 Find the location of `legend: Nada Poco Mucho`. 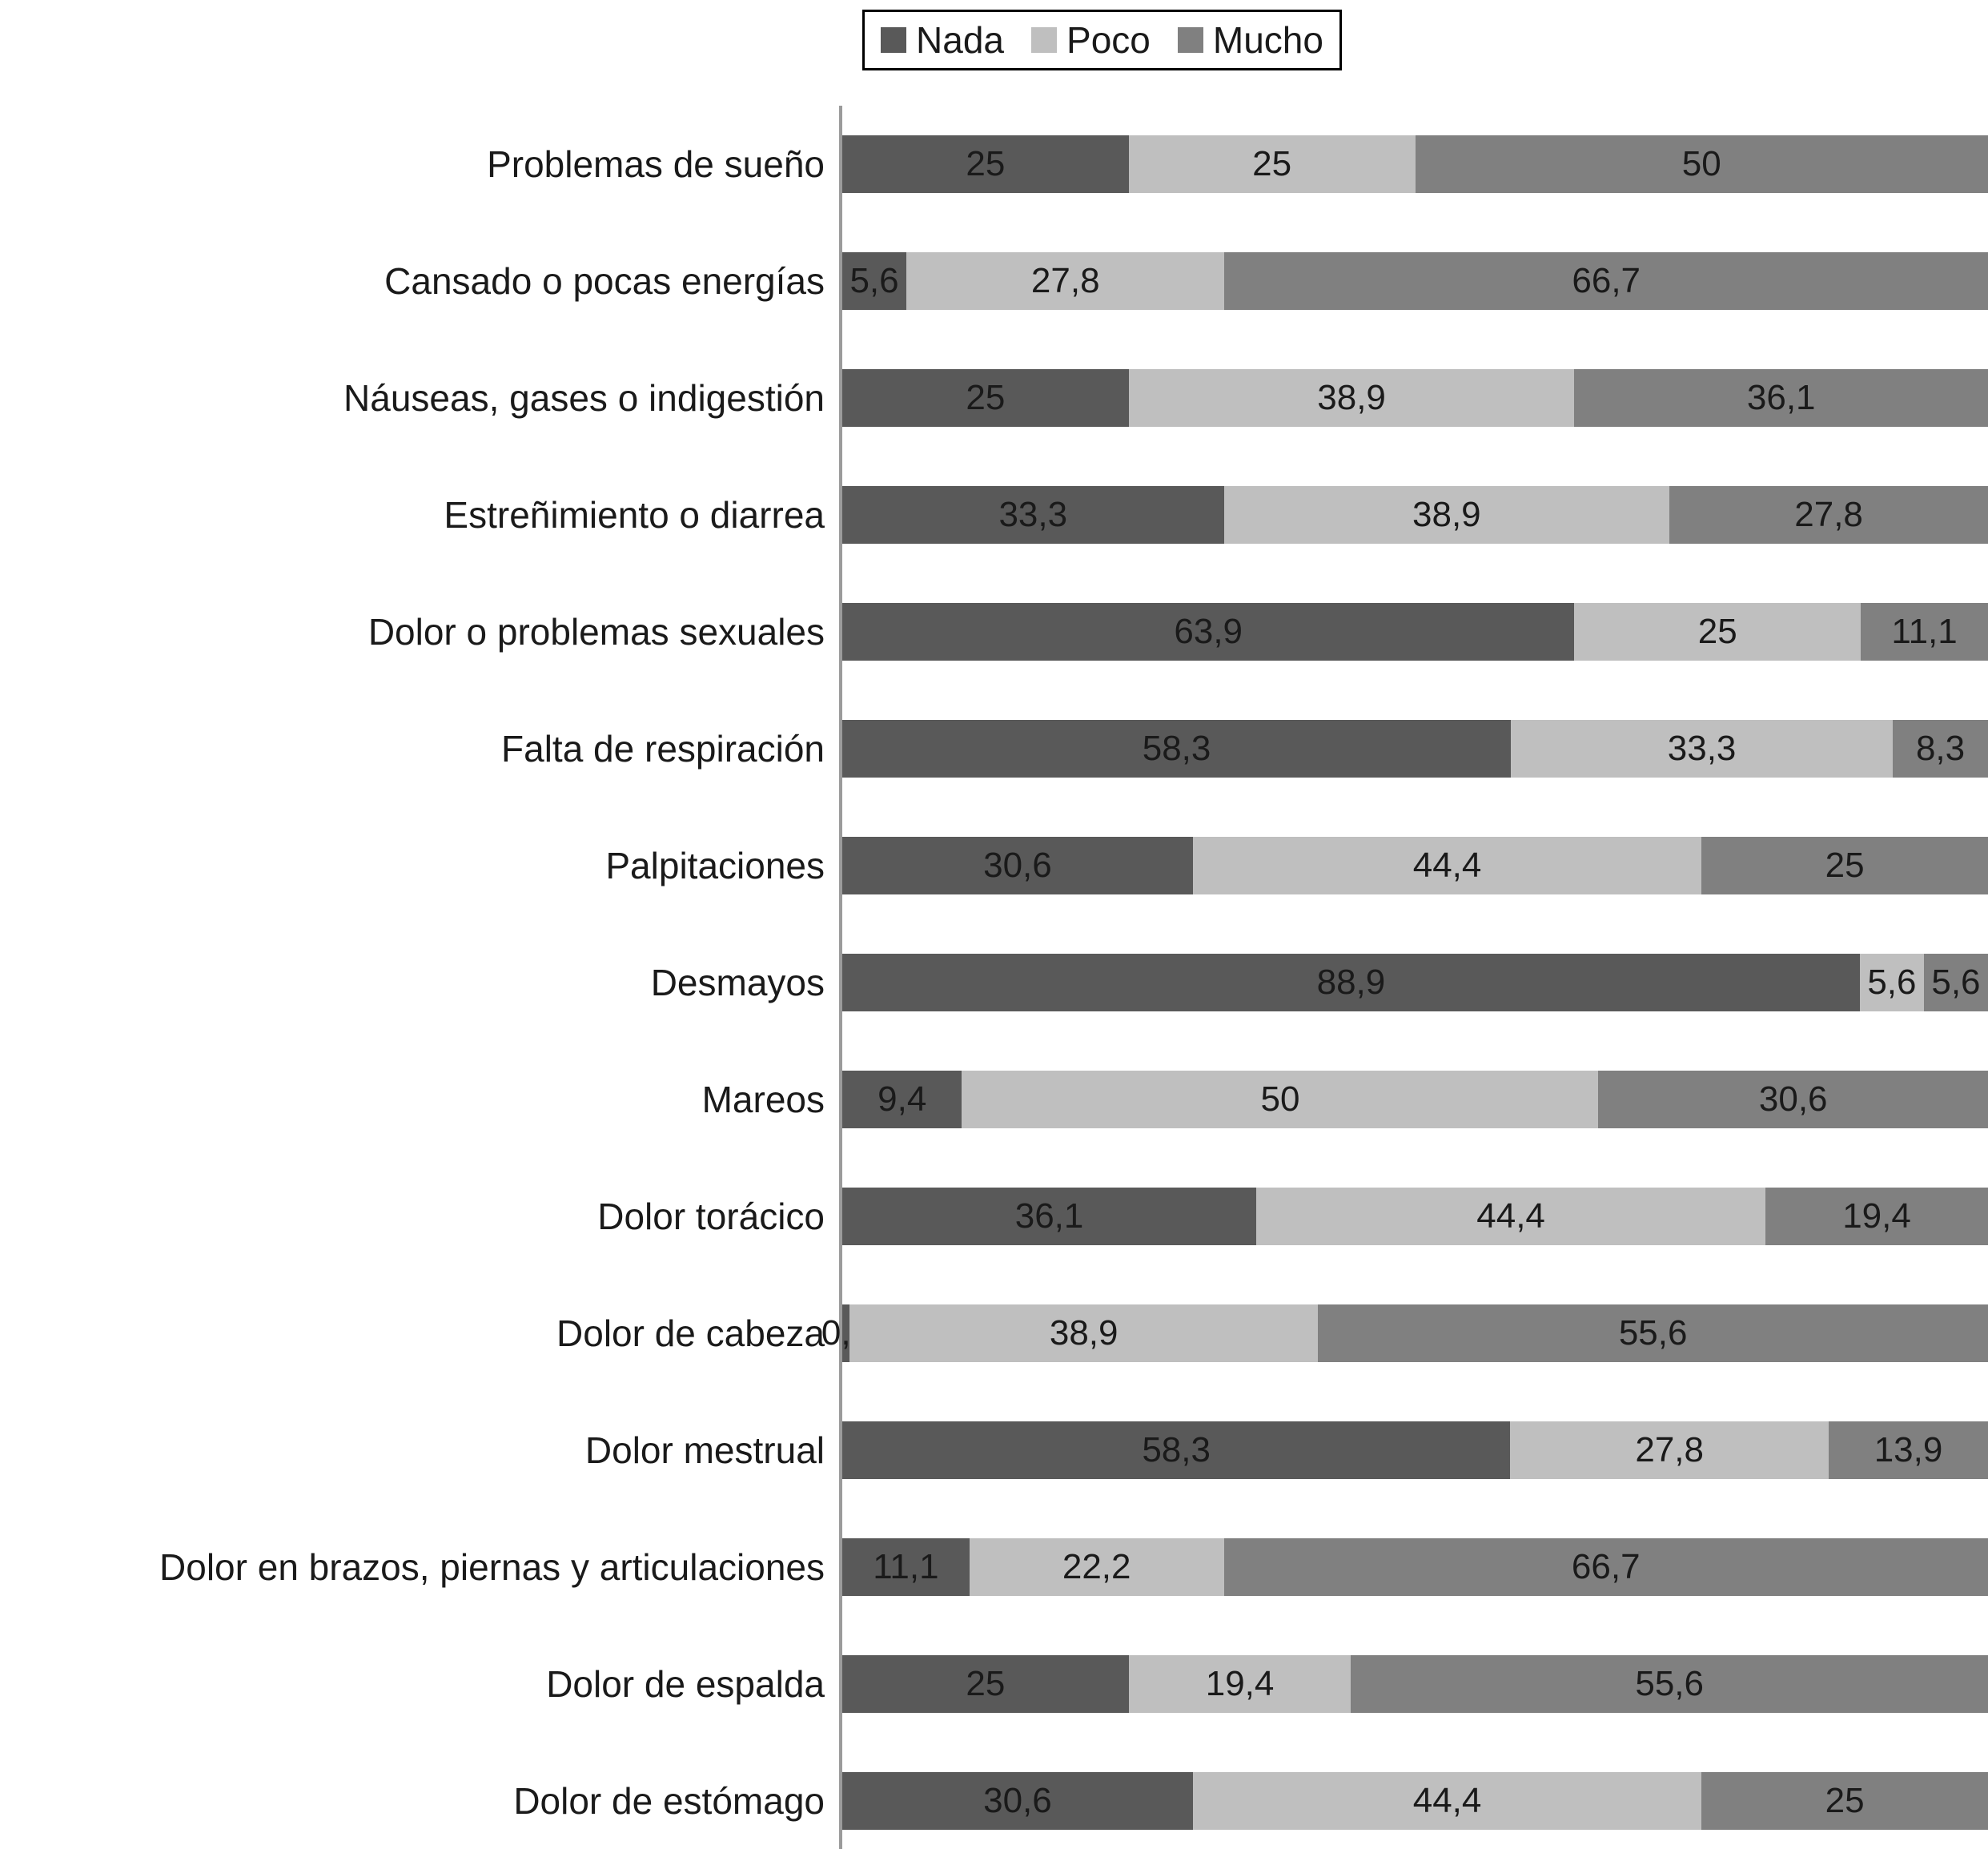

legend: Nada Poco Mucho is located at coordinates (1048, 35).